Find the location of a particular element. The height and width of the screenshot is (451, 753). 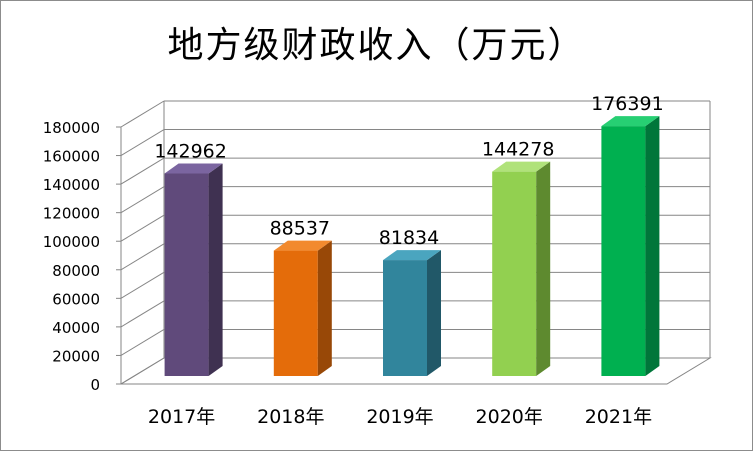

x-tick-label: 2021年 is located at coordinates (618, 417).